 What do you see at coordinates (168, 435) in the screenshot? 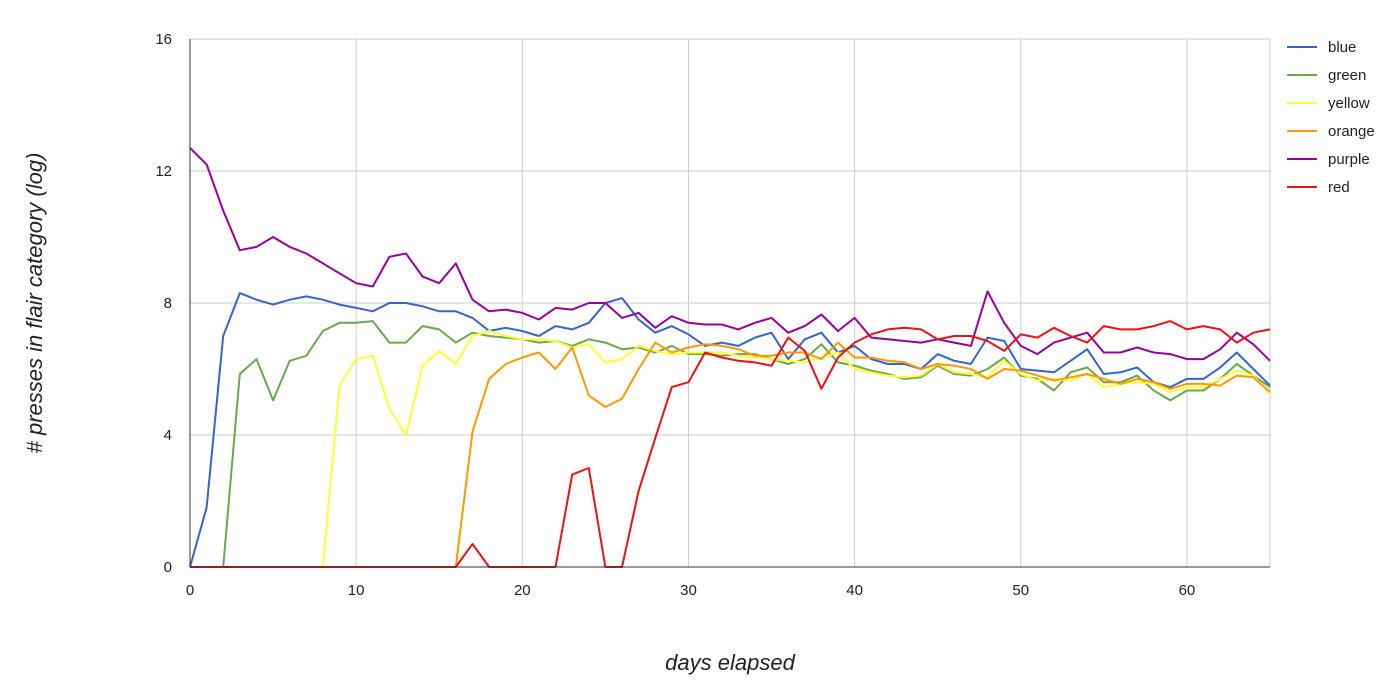
I see `y-tick-label: 4` at bounding box center [168, 435].